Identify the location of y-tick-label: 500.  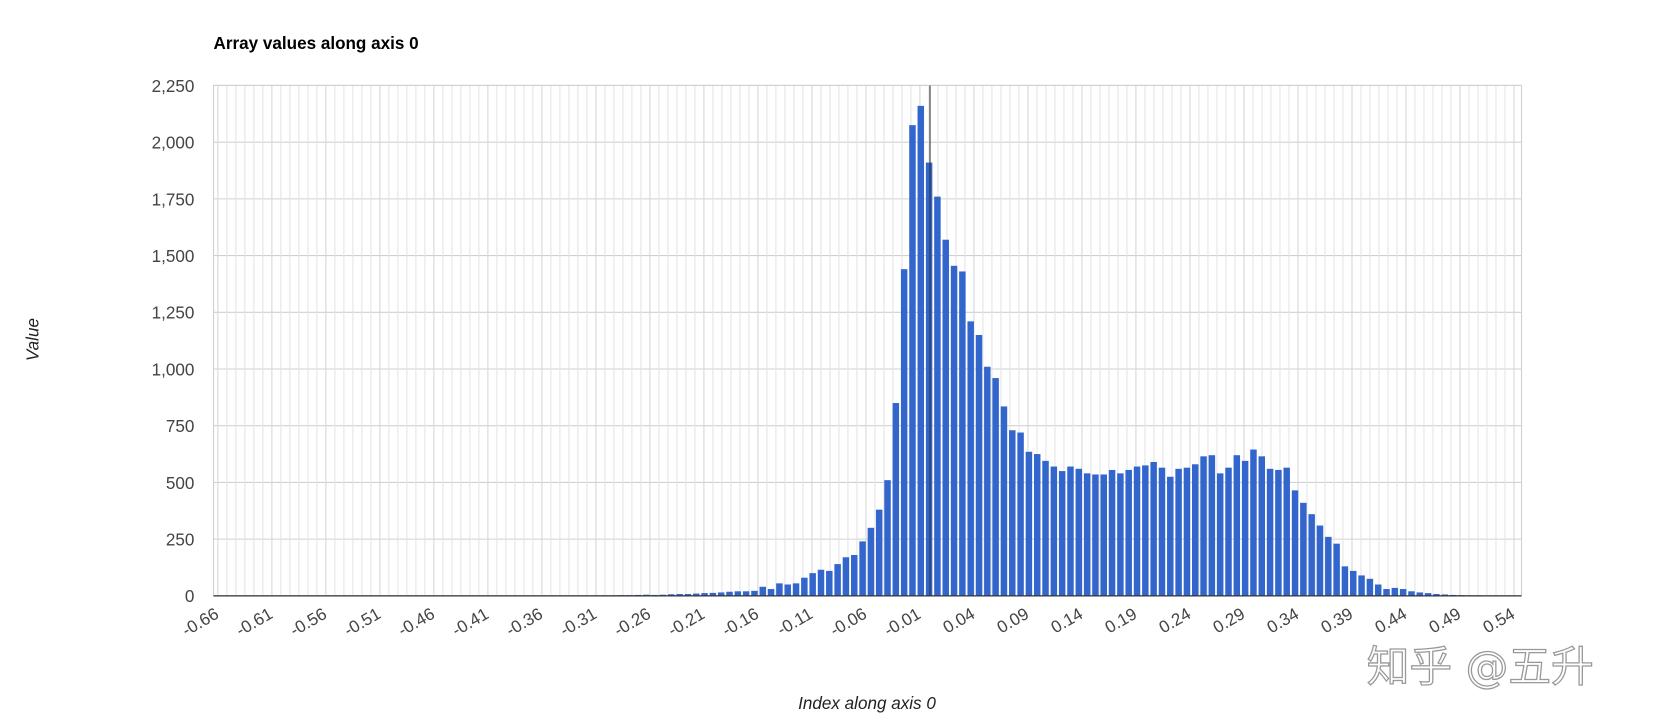
(180, 483).